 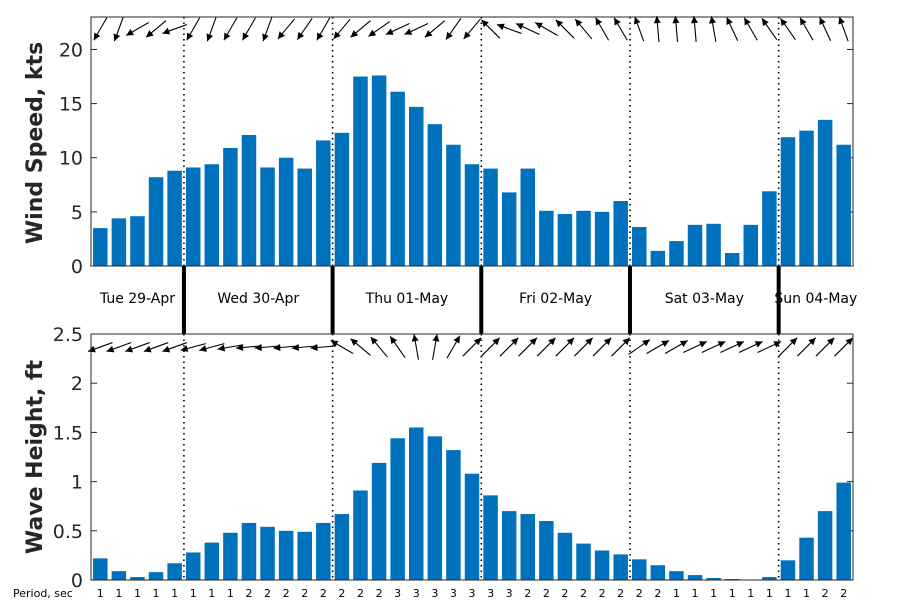 What do you see at coordinates (77, 483) in the screenshot?
I see `wave-y-tick-label: 1` at bounding box center [77, 483].